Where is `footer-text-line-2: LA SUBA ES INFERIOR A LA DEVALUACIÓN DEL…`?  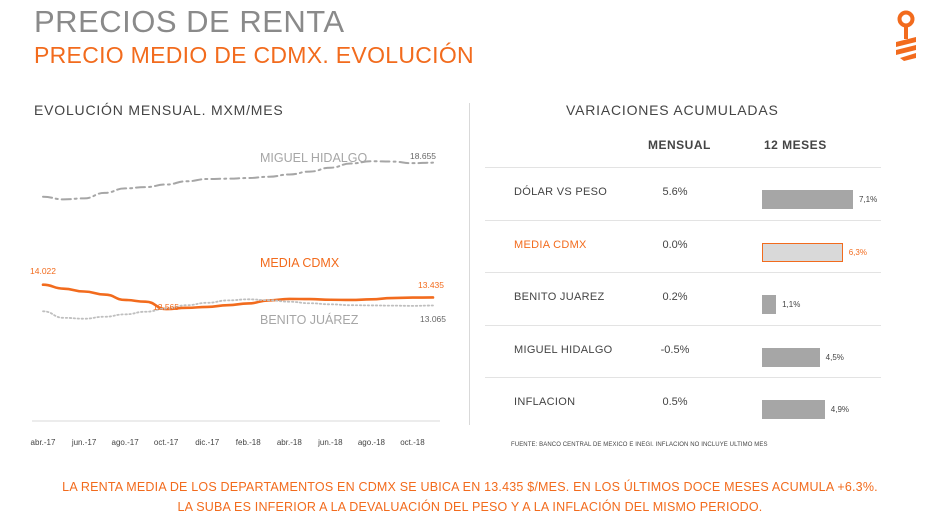
footer-text-line-2: LA SUBA ES INFERIOR A LA DEVALUACIÓN DEL… is located at coordinates (470, 507).